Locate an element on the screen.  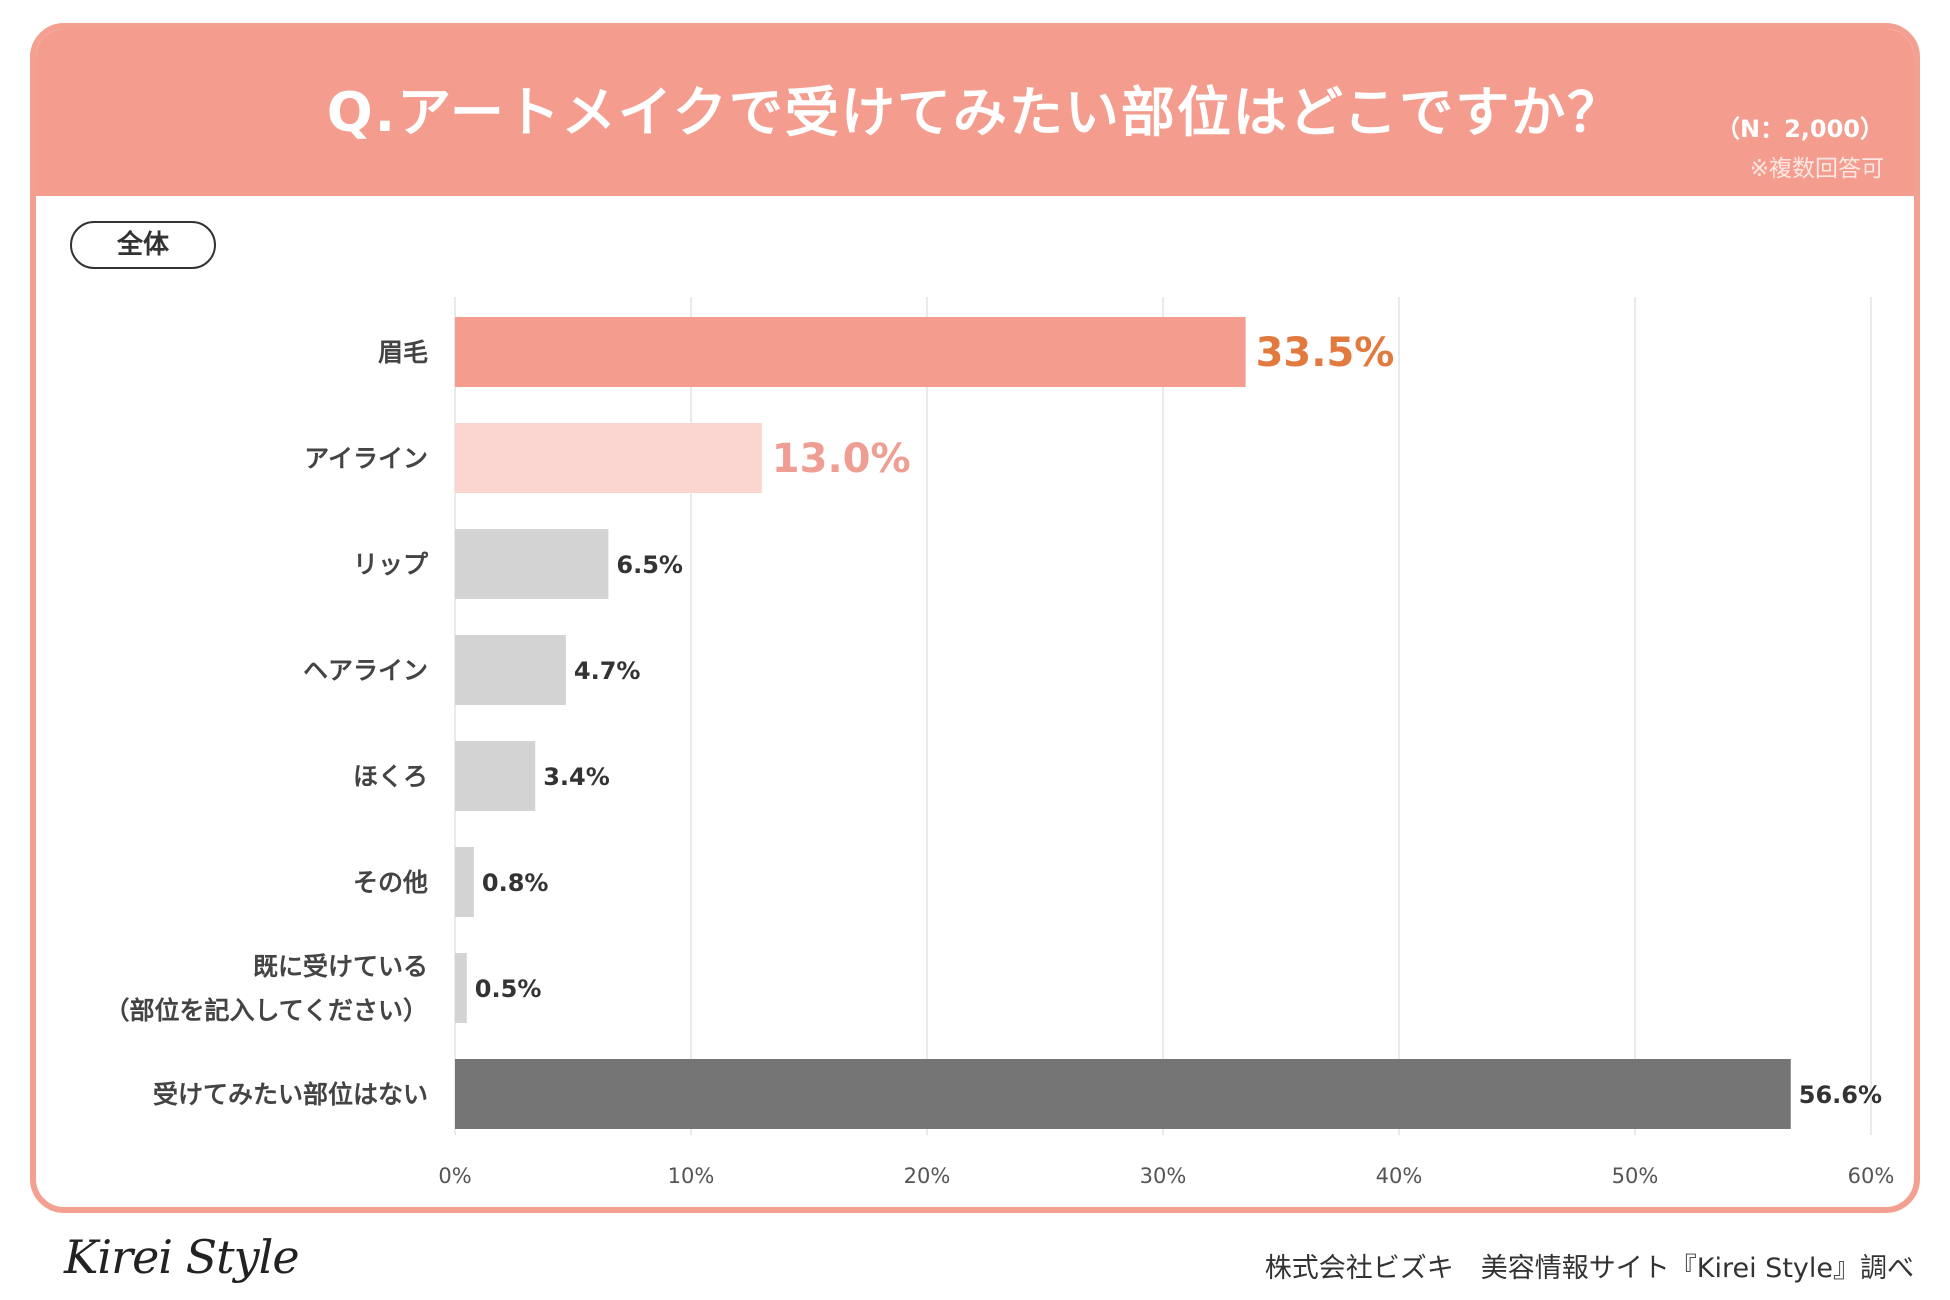
value-label: 13.0% is located at coordinates (841, 459).